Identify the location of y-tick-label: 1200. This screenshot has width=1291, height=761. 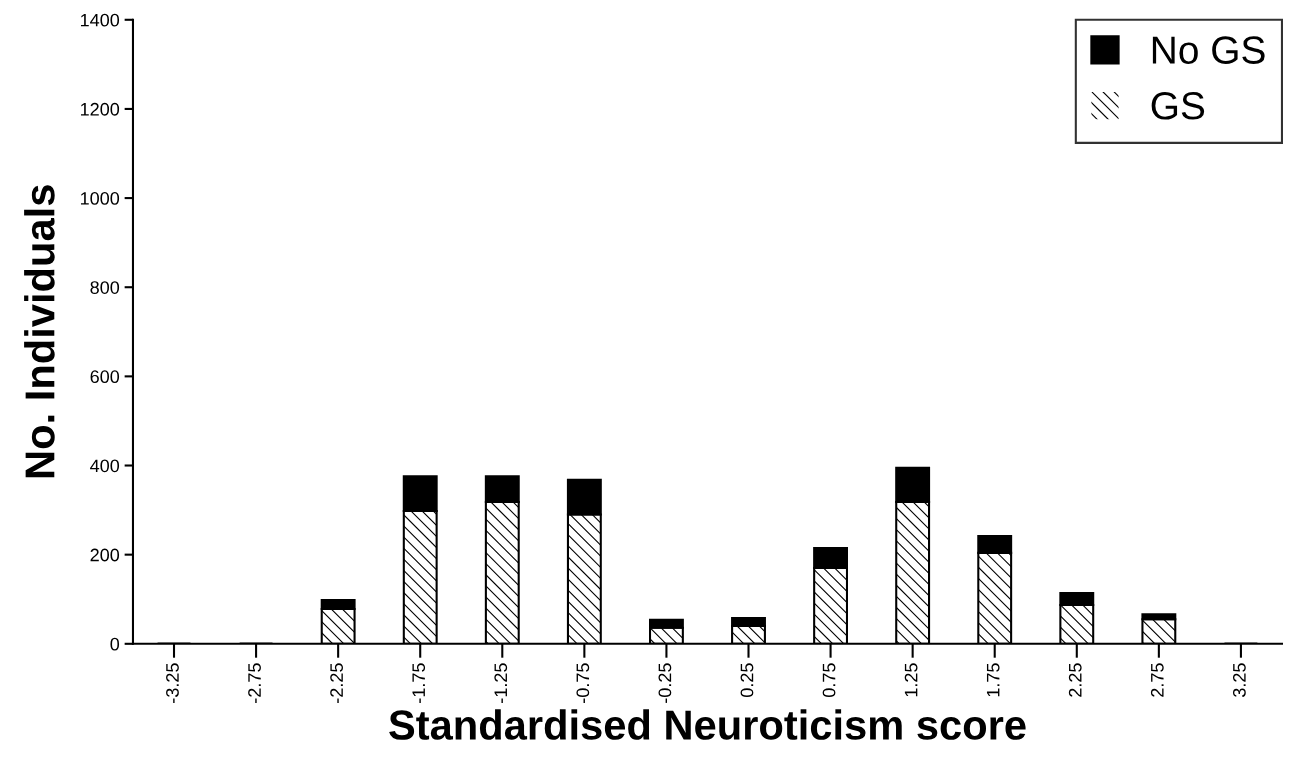
(100, 109).